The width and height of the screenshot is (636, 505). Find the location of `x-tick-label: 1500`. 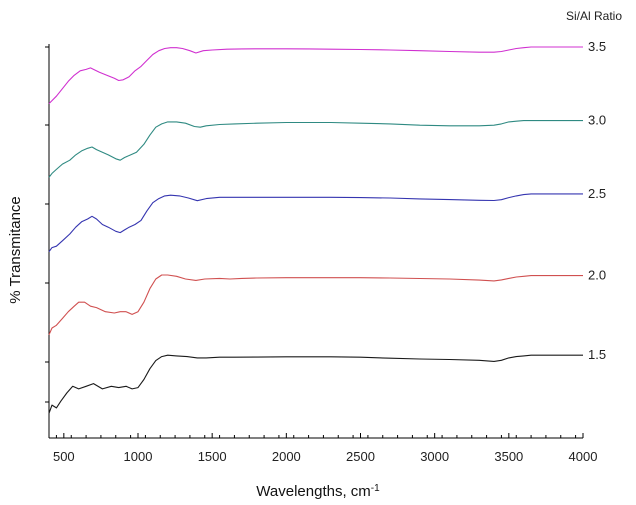

x-tick-label: 1500 is located at coordinates (212, 456).